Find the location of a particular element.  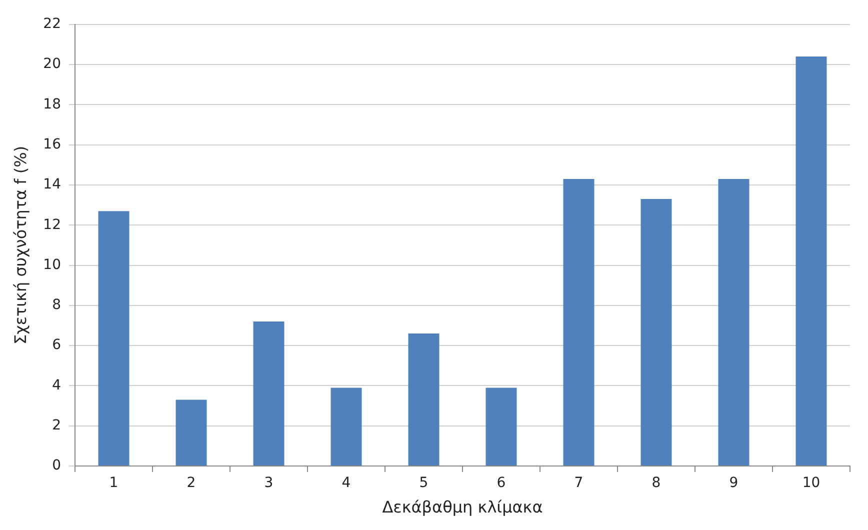

x-tick-label: 1 is located at coordinates (113, 483).